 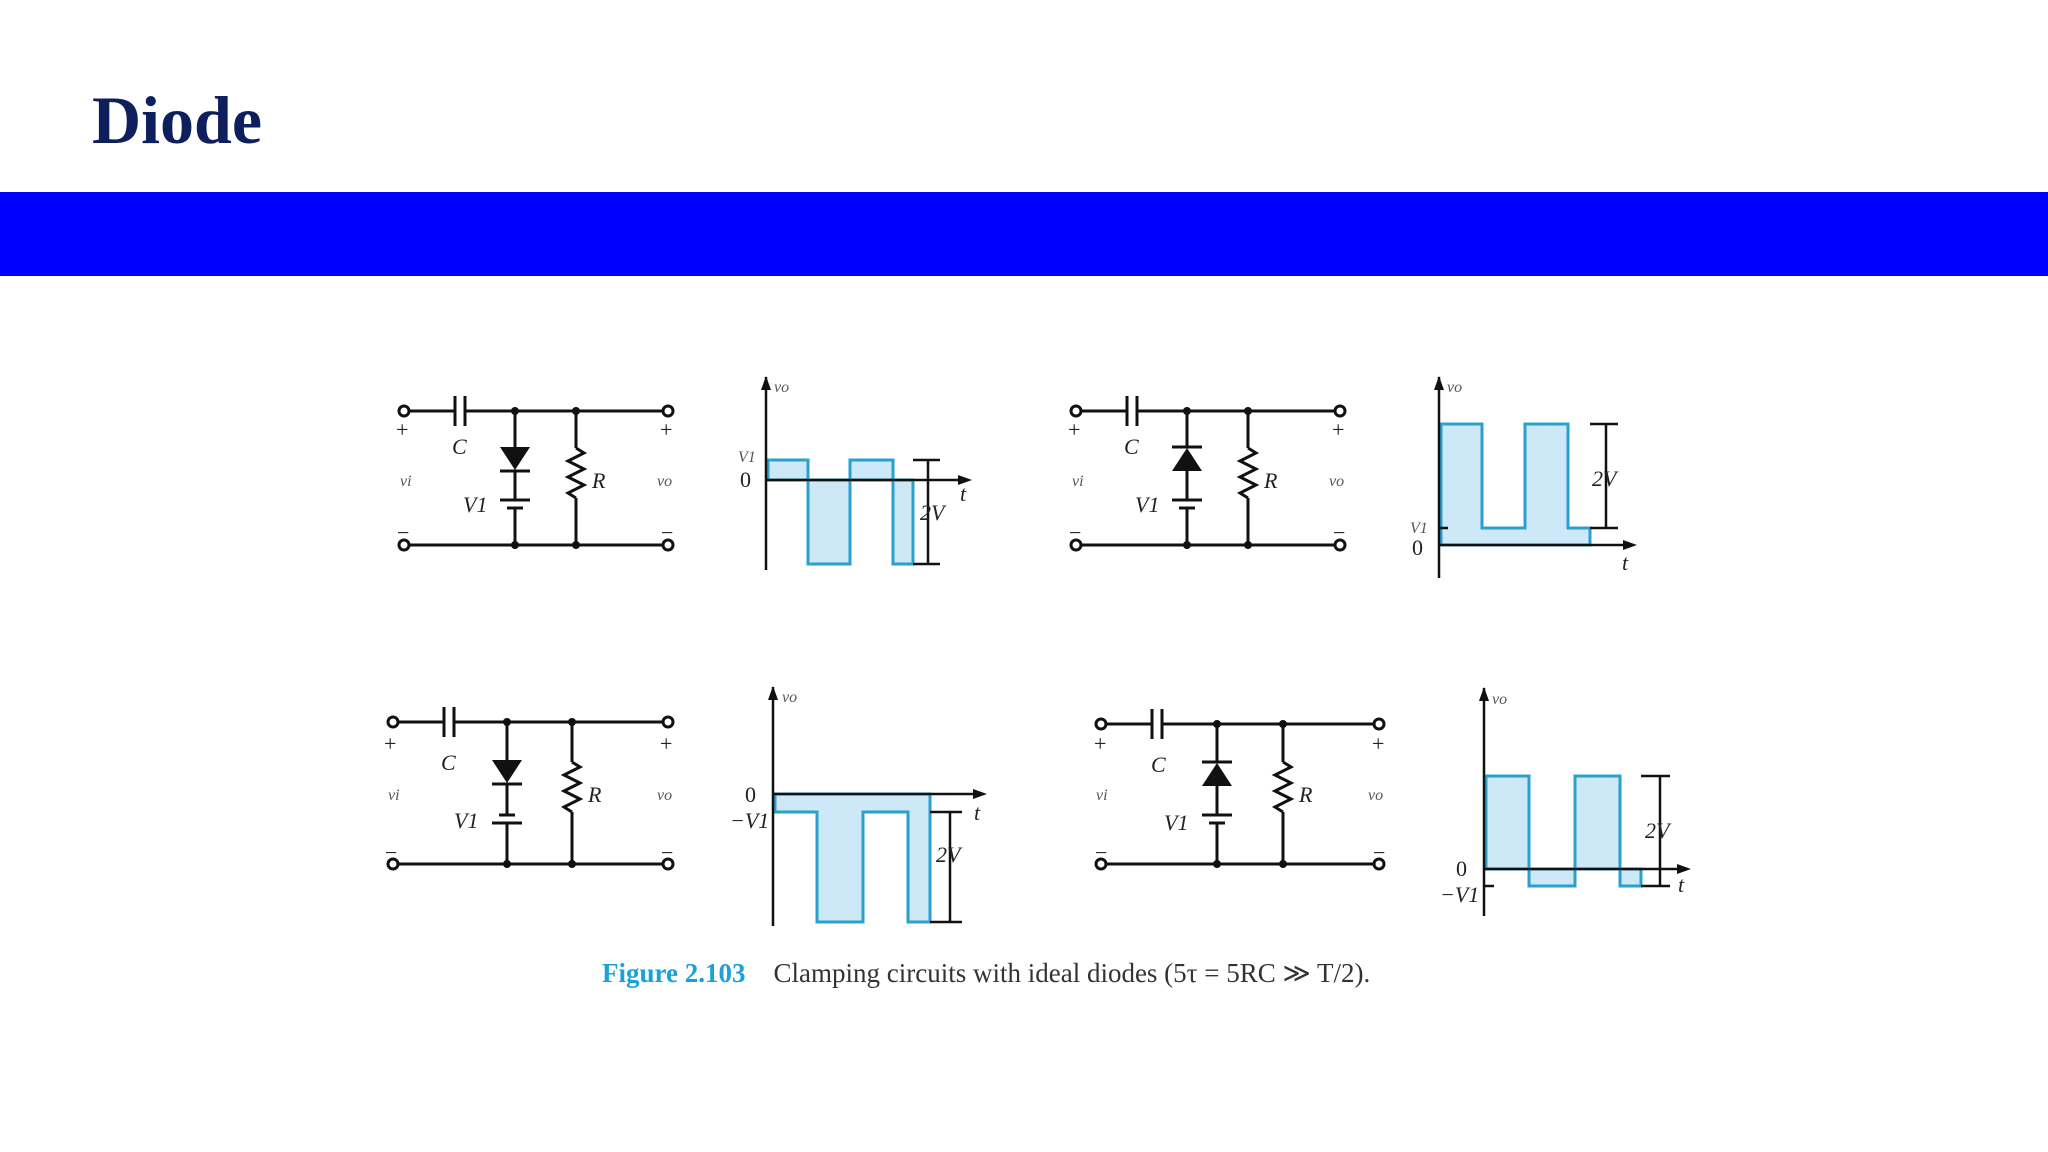 I want to click on input-terminal, so click(x=404, y=411).